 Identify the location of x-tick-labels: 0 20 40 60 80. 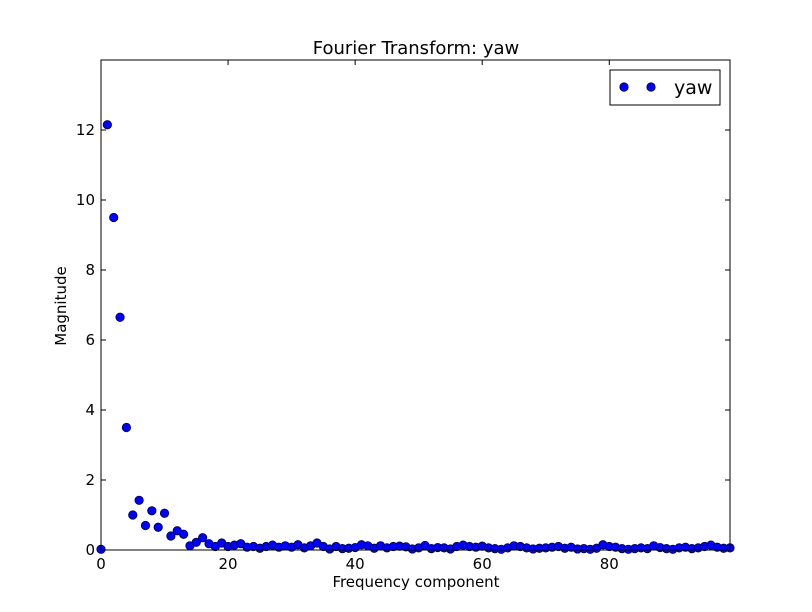
(357, 564).